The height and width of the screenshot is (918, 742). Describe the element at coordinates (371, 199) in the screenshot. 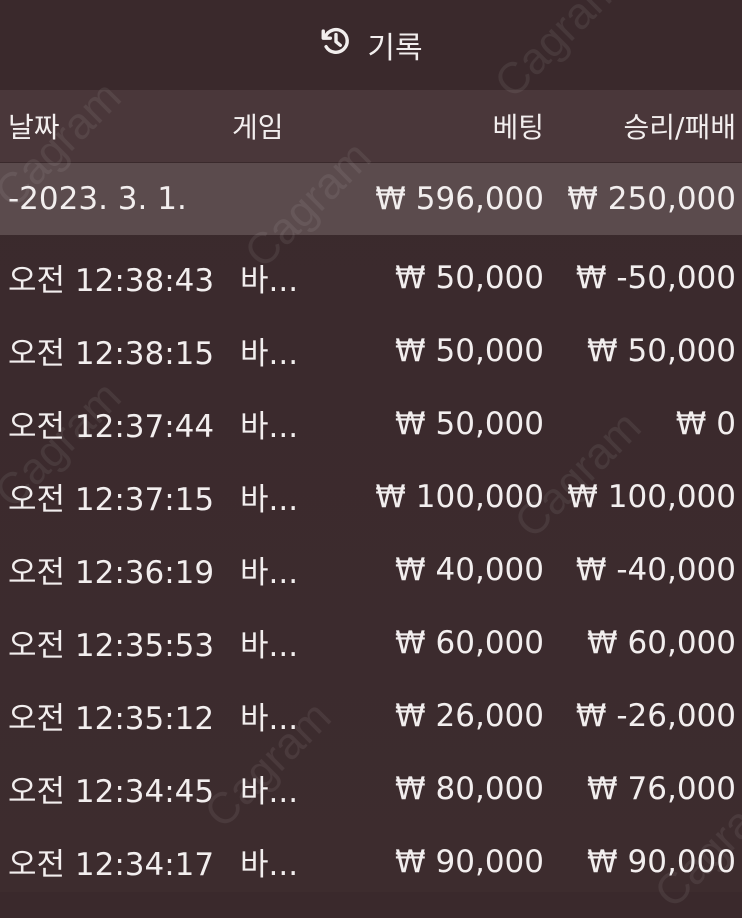

I see `date-summary-row: -2023. 3. 1. ₩ 596,000 ₩ 250,000` at that location.